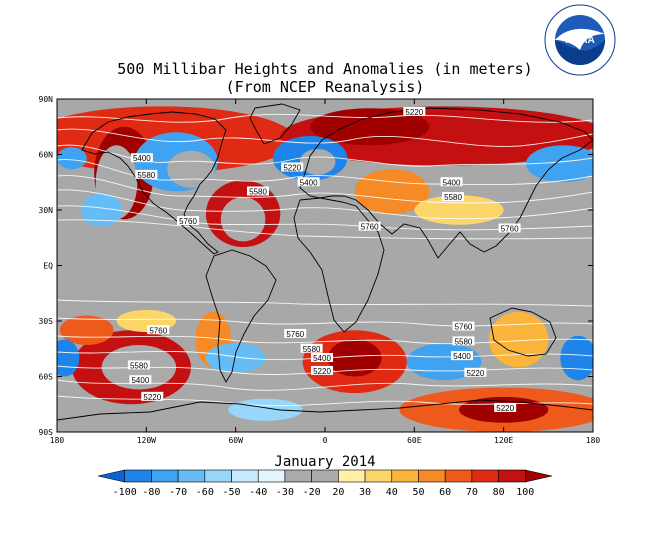  What do you see at coordinates (46, 155) in the screenshot?
I see `lat-label: 60N` at bounding box center [46, 155].